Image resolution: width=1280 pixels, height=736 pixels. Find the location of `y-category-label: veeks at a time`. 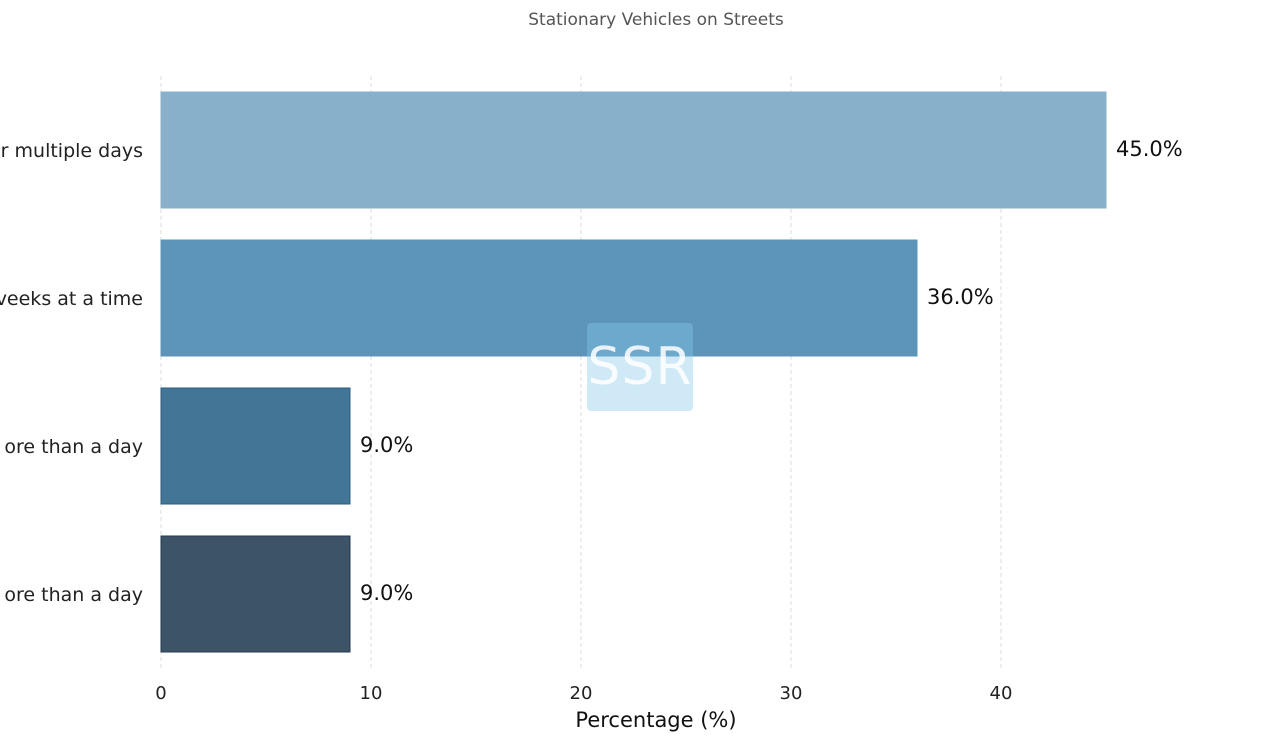

y-category-label: veeks at a time is located at coordinates (71, 299).